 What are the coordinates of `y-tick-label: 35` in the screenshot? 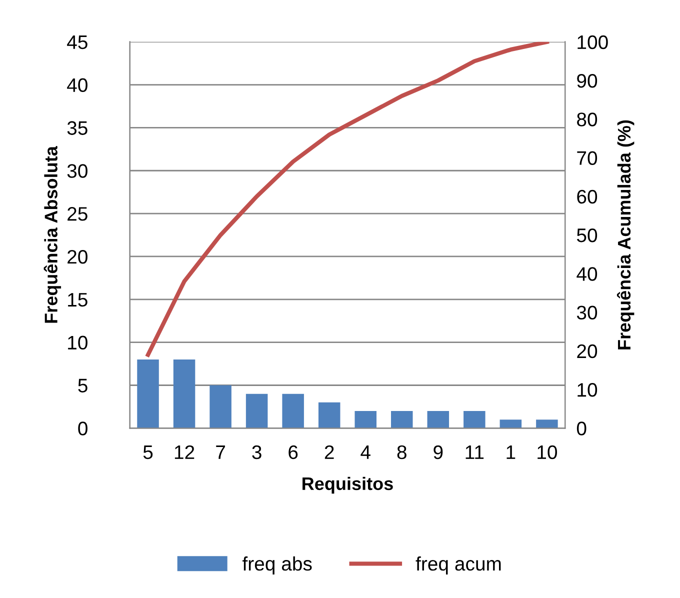 It's located at (77, 128).